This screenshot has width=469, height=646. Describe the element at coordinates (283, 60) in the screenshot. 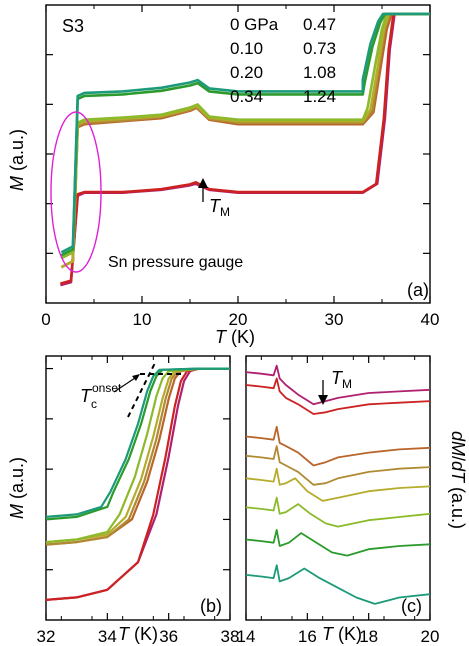

I see `legend: 0 GPa 0.10 0.20 0.34 0.47 0.73 1.08 1.24` at that location.